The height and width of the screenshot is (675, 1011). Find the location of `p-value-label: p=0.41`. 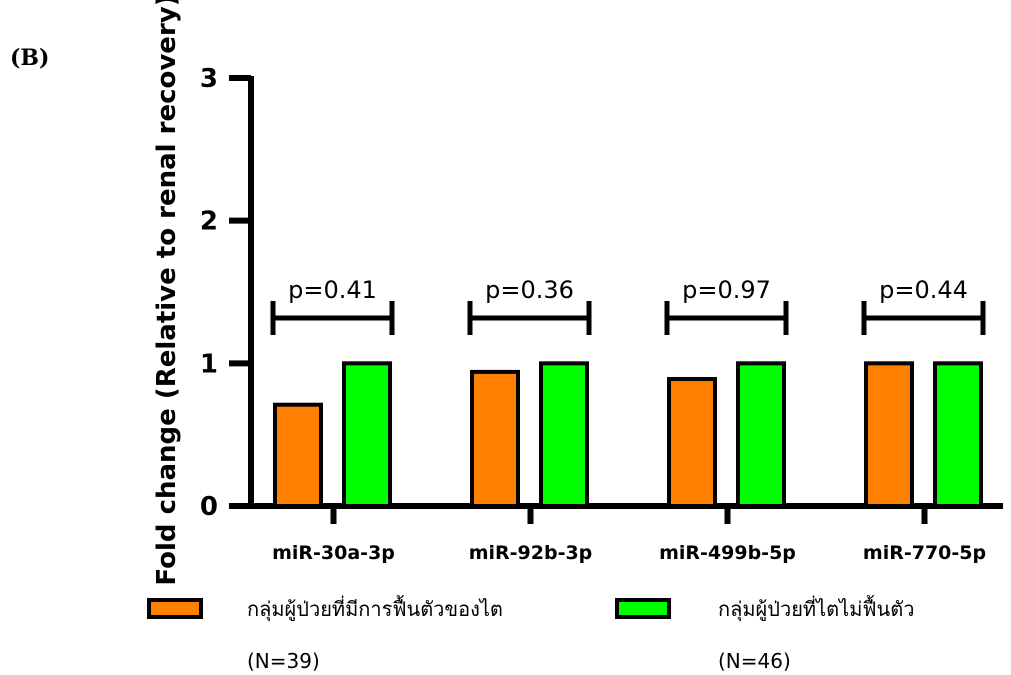

p-value-label: p=0.41 is located at coordinates (332, 290).